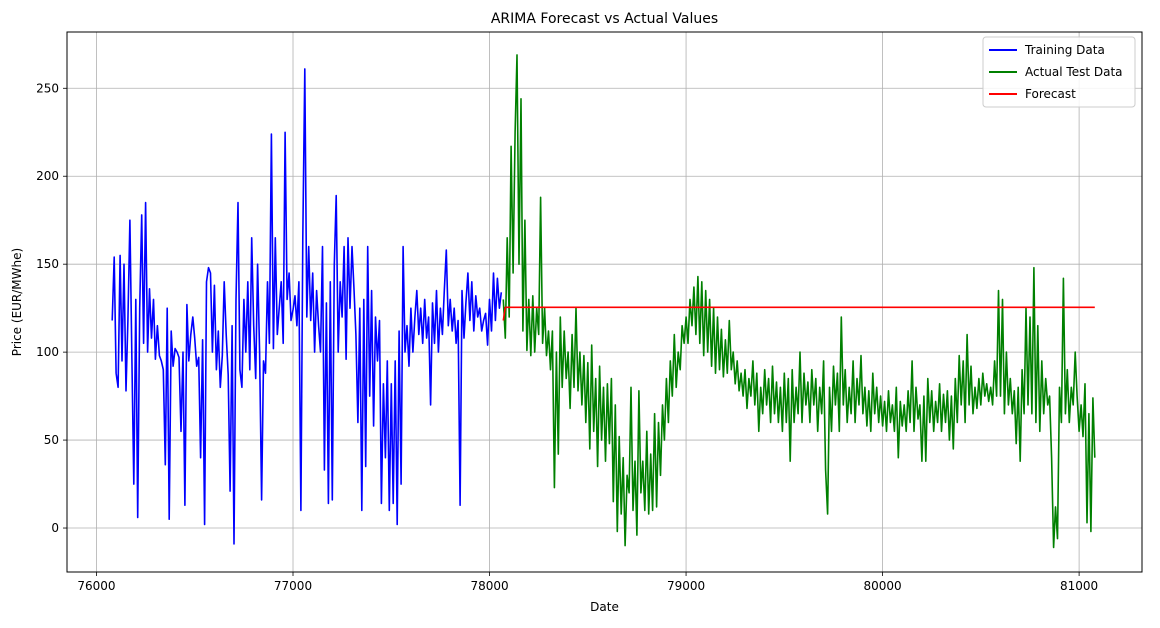 The width and height of the screenshot is (1160, 628). I want to click on y-tick-label: 250, so click(47, 88).